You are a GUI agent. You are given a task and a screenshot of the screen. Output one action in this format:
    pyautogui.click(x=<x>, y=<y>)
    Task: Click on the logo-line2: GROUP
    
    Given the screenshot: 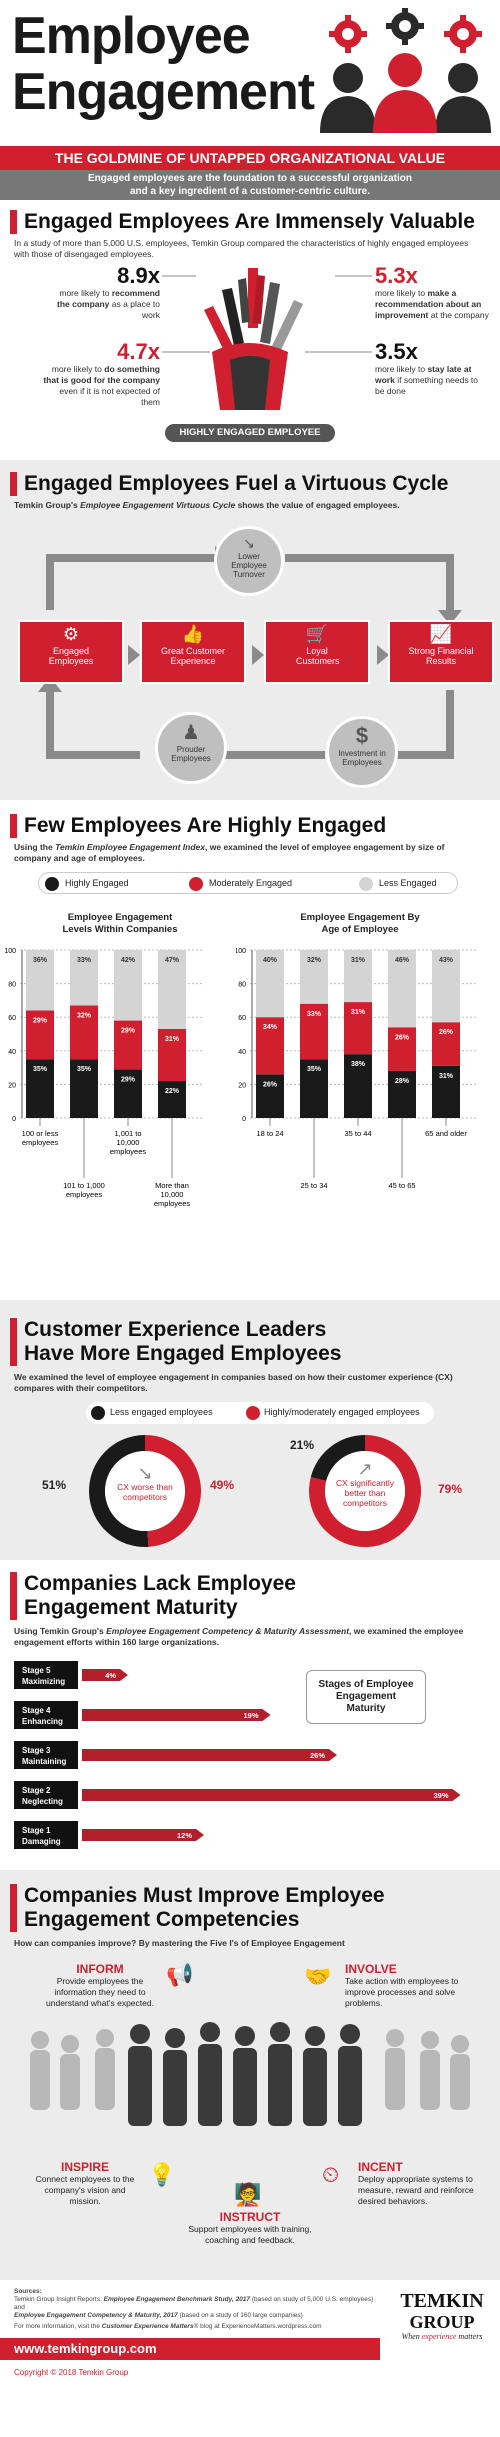 What is the action you would take?
    pyautogui.click(x=442, y=2322)
    